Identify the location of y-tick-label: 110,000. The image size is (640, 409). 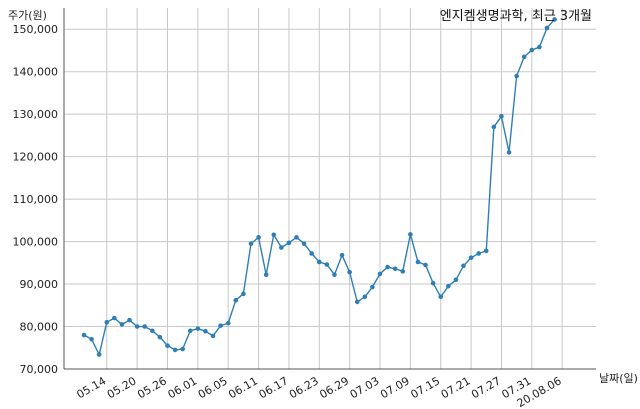
(36, 199).